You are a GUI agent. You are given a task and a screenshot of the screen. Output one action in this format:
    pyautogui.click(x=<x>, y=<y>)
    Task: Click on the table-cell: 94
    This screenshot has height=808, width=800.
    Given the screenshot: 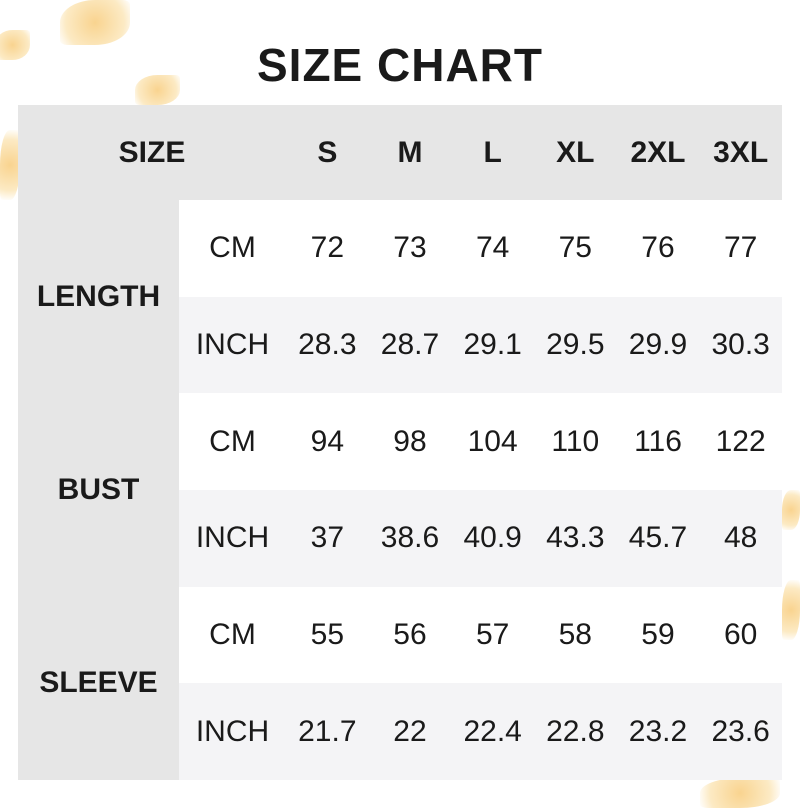 What is the action you would take?
    pyautogui.click(x=327, y=441)
    